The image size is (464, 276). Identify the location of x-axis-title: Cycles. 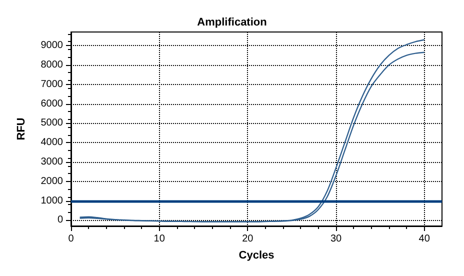
(256, 256).